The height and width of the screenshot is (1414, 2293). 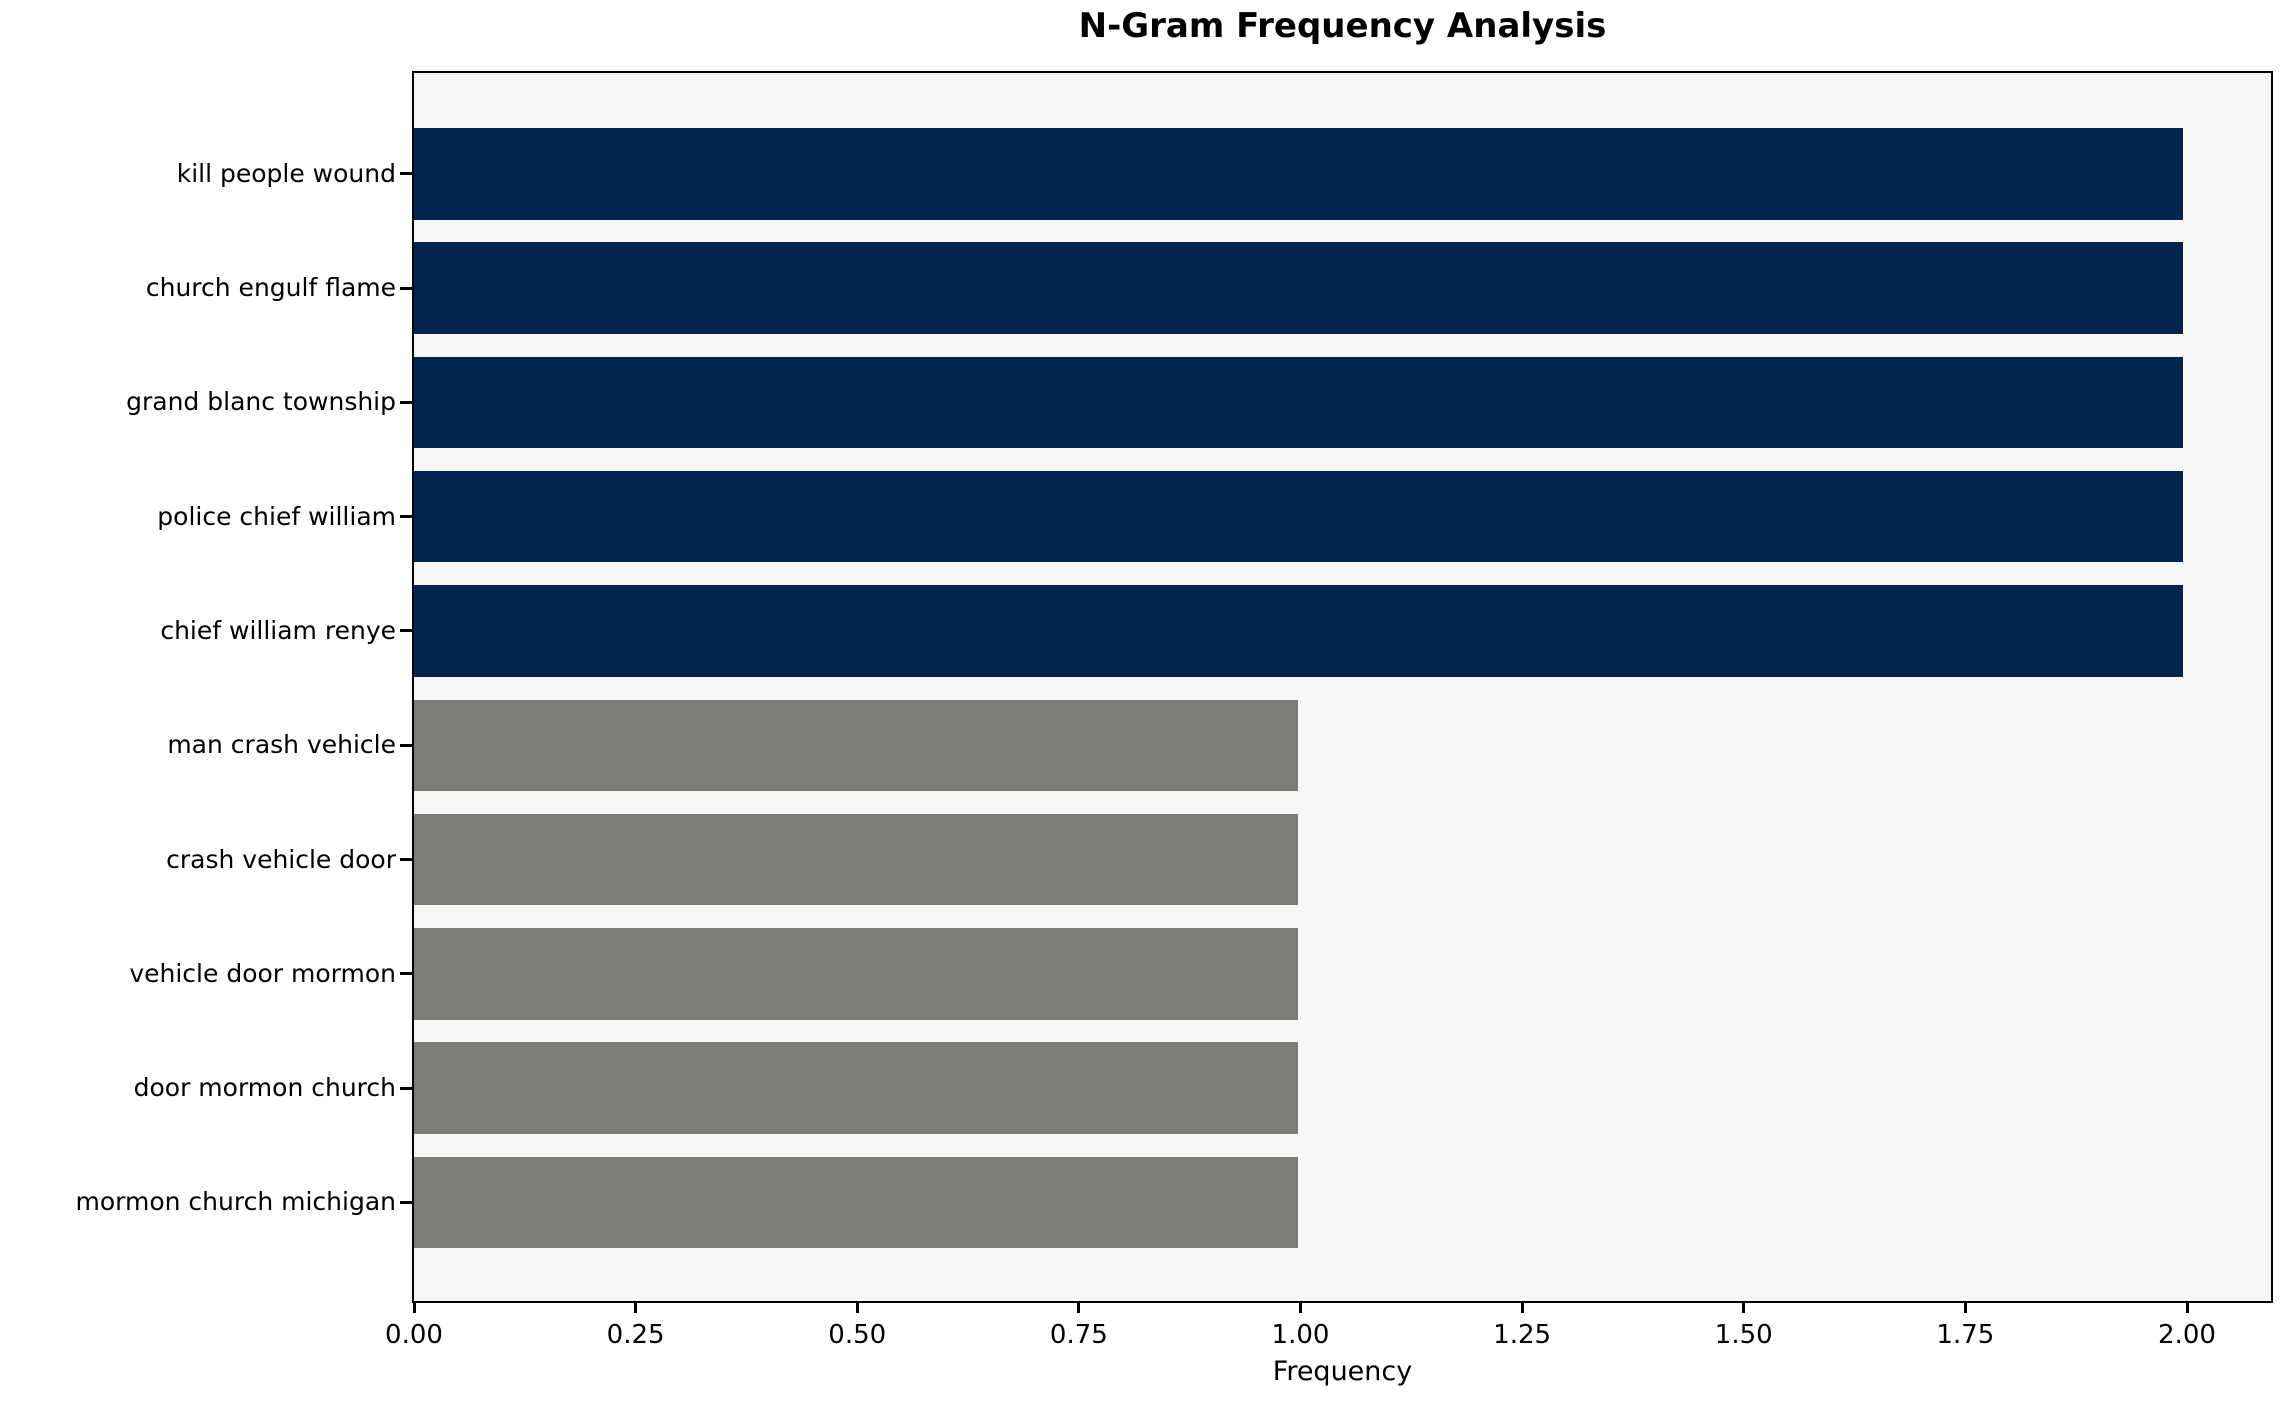 I want to click on x-axis-label: Frequency, so click(x=1342, y=1371).